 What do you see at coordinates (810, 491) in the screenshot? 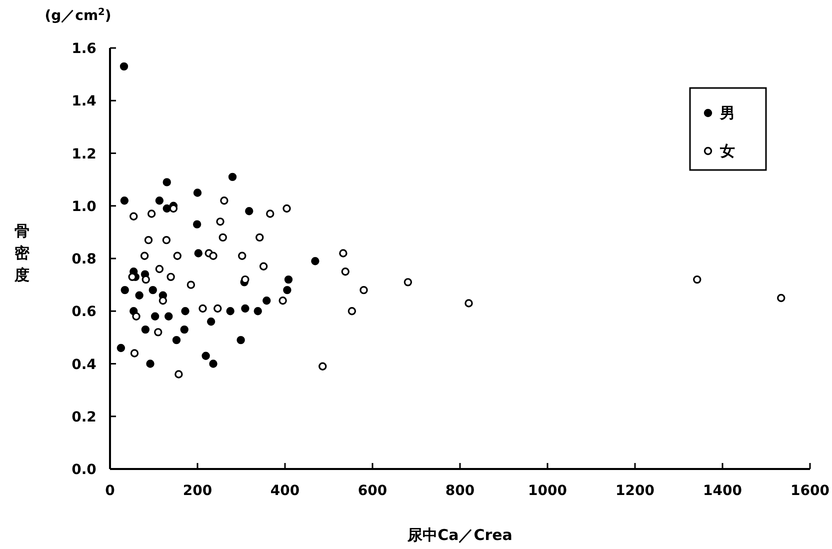
I see `x-tick-label: 1600` at bounding box center [810, 491].